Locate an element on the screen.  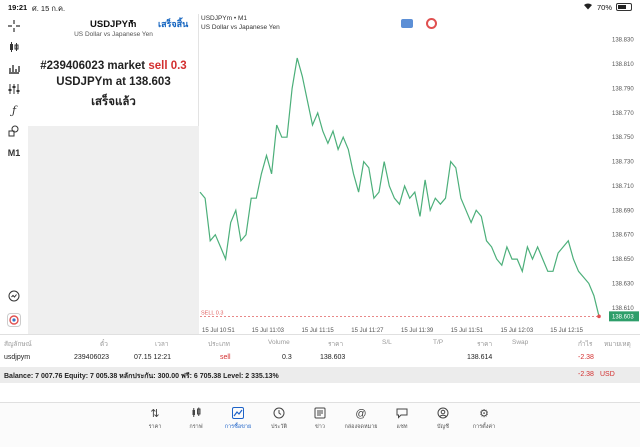
col-tp: T/P is located at coordinates (438, 342).